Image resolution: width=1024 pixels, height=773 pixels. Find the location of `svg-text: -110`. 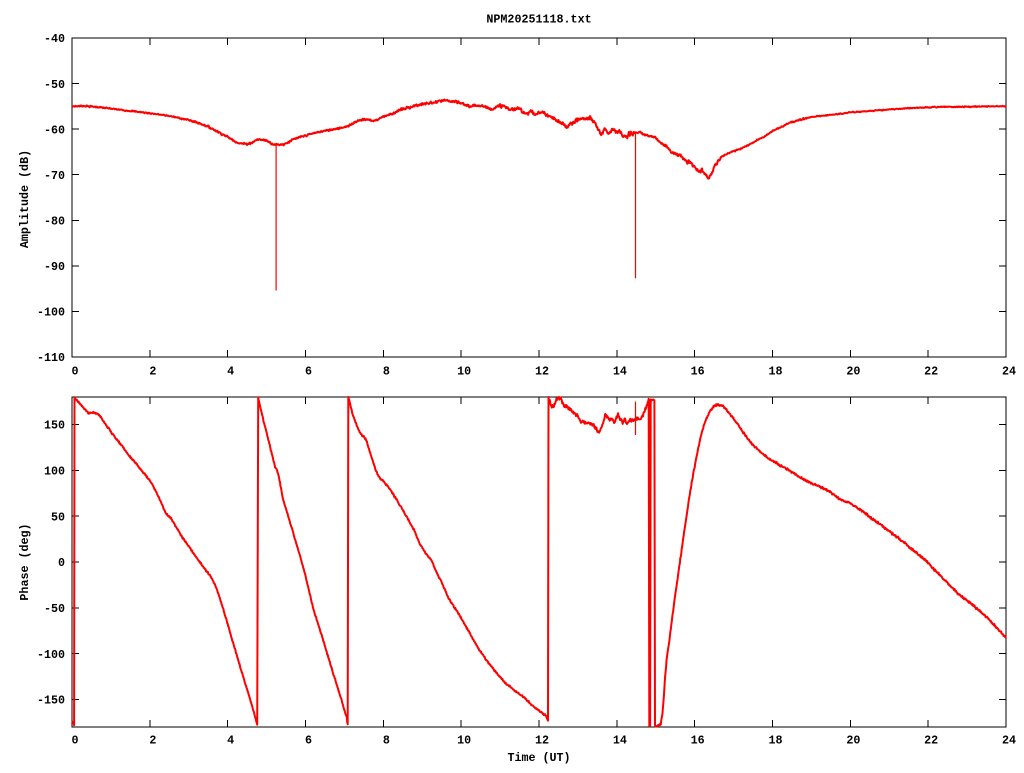

svg-text: -110 is located at coordinates (51, 358).